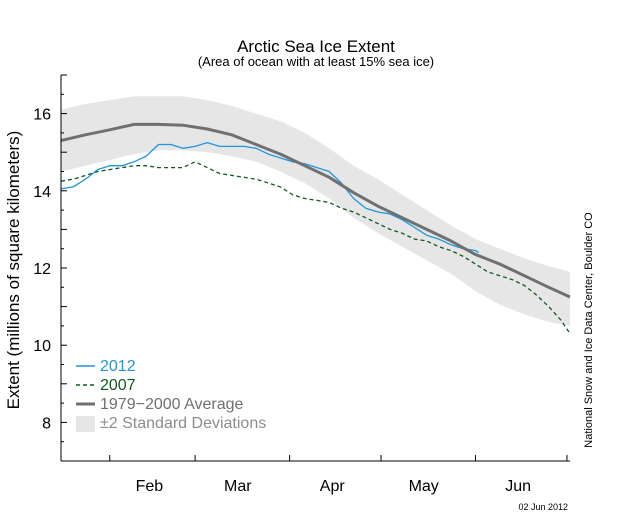 The image size is (640, 512). I want to click on legend-label-average: 1979−2000 Average, so click(172, 404).